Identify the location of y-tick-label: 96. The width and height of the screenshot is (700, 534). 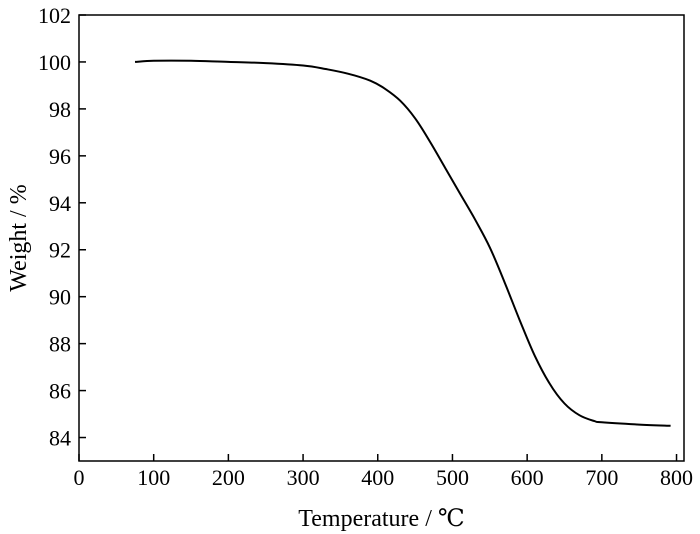
(60, 156).